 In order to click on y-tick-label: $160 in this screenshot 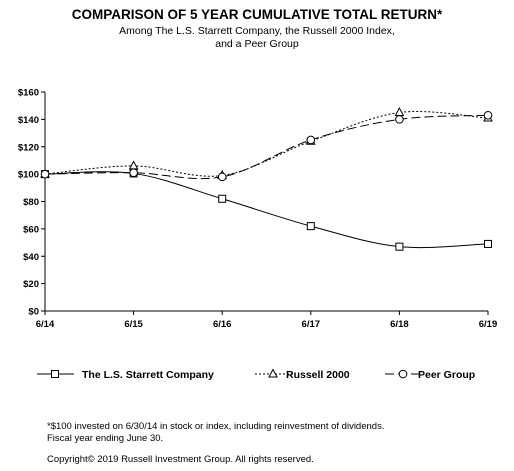, I will do `click(28, 93)`.